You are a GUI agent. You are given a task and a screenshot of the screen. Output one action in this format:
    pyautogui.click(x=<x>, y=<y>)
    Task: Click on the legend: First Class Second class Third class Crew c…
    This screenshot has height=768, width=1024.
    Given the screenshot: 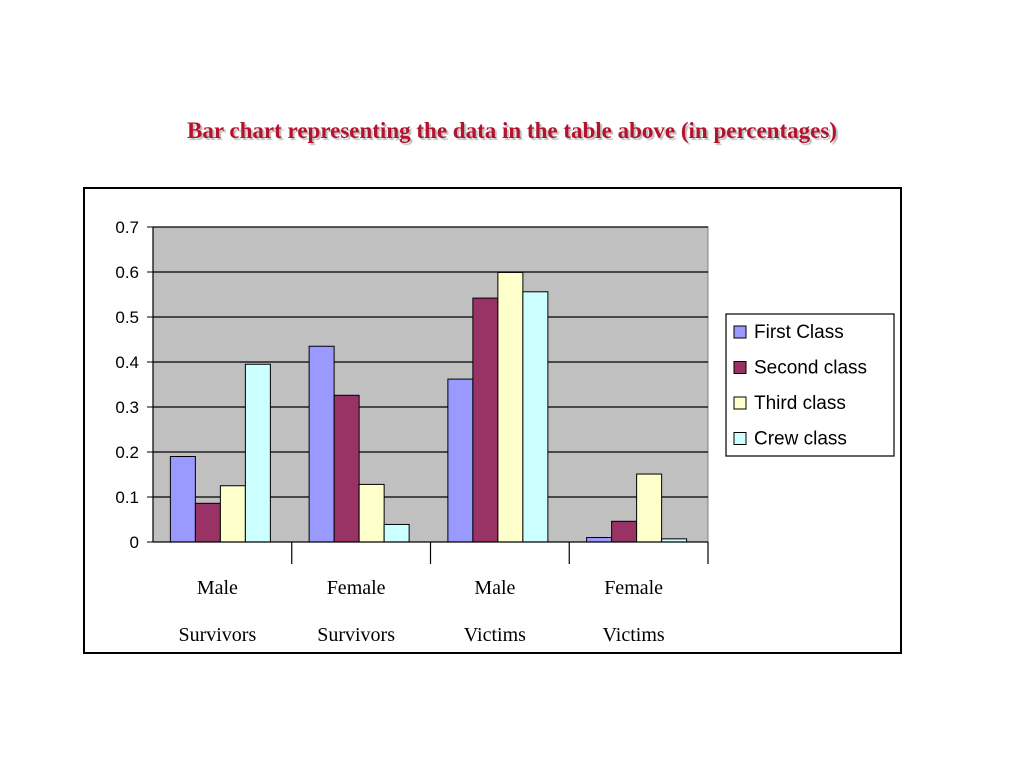 What is the action you would take?
    pyautogui.click(x=810, y=385)
    